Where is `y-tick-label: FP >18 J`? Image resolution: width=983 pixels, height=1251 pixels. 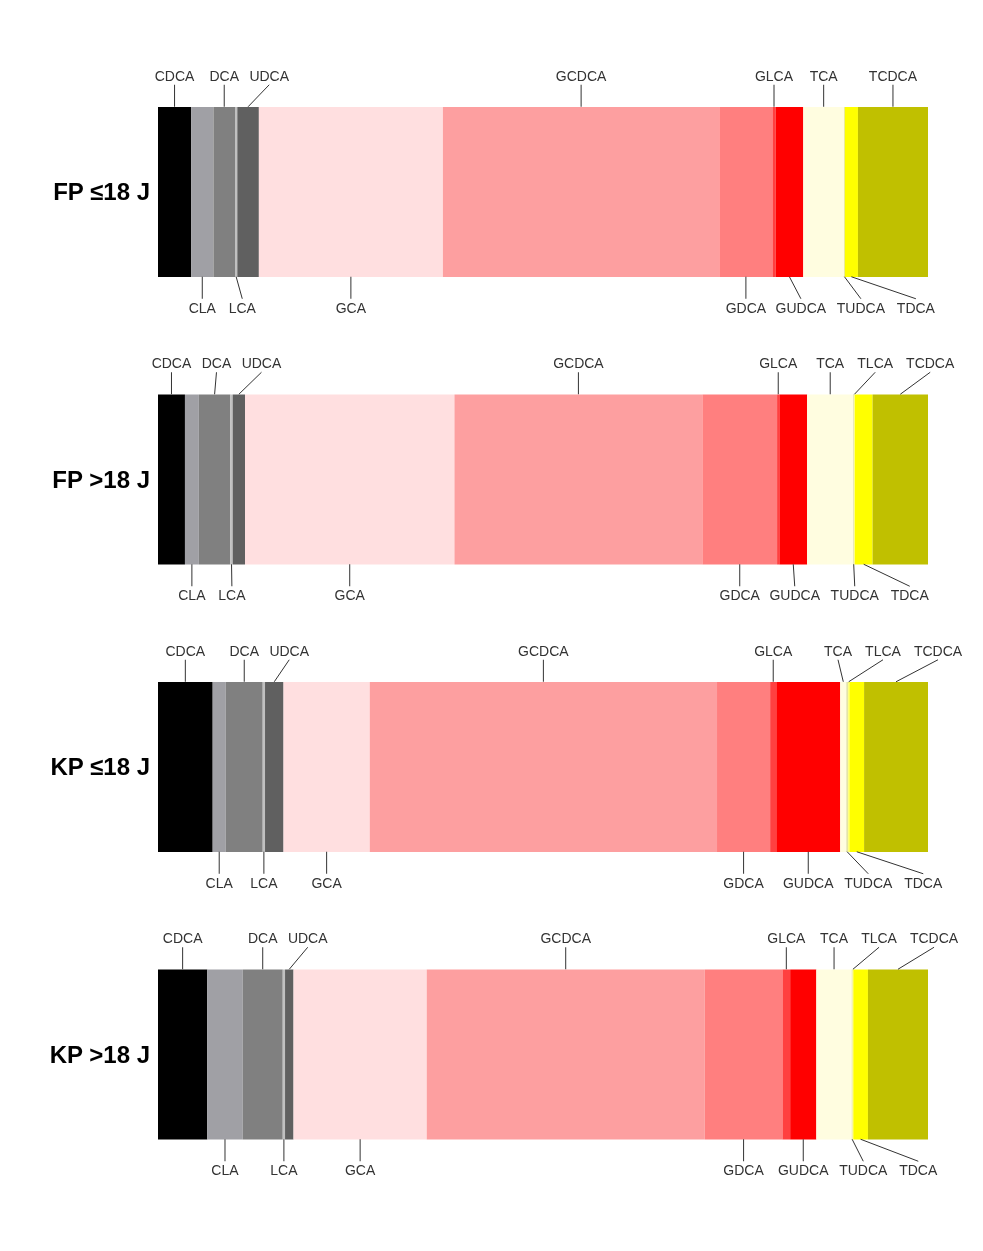 y-tick-label: FP >18 J is located at coordinates (101, 479).